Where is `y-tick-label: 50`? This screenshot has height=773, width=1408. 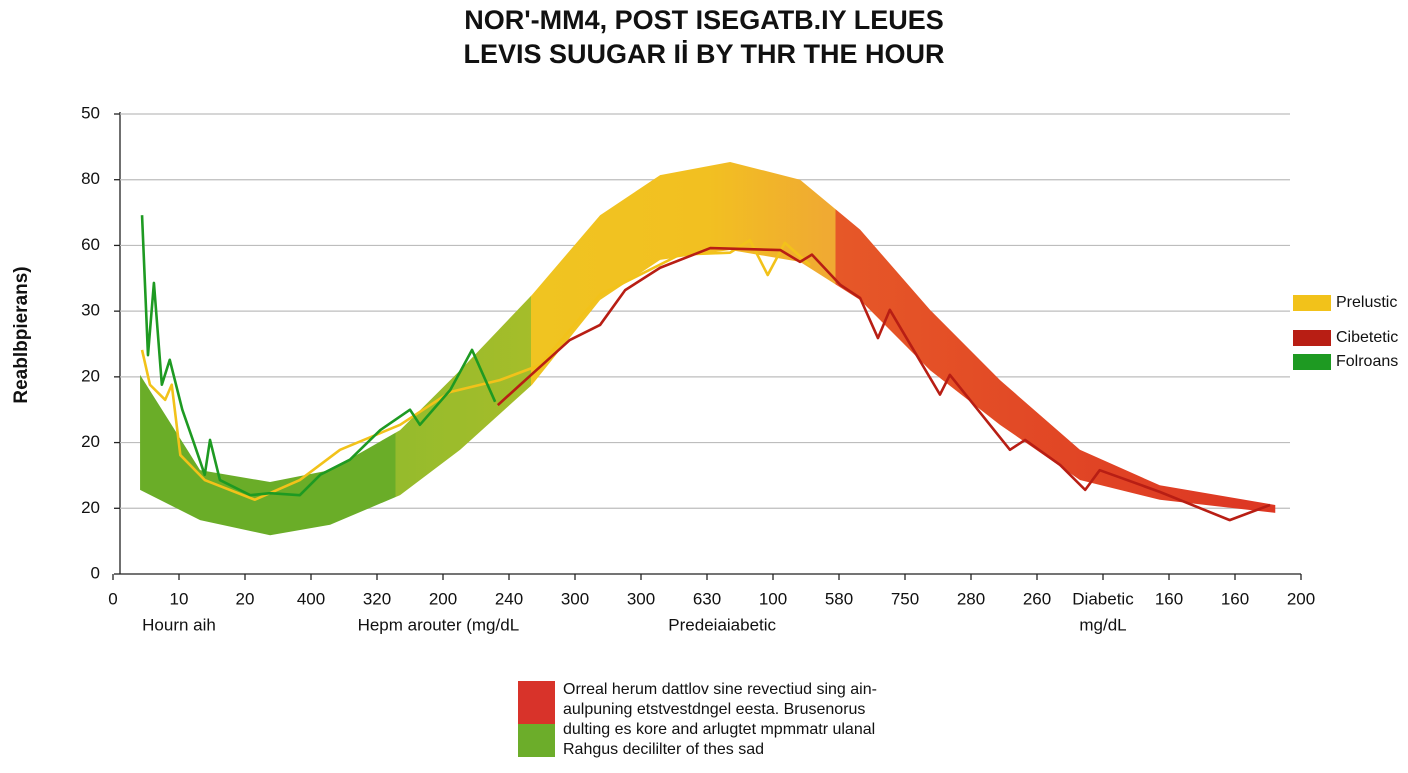 y-tick-label: 50 is located at coordinates (90, 112).